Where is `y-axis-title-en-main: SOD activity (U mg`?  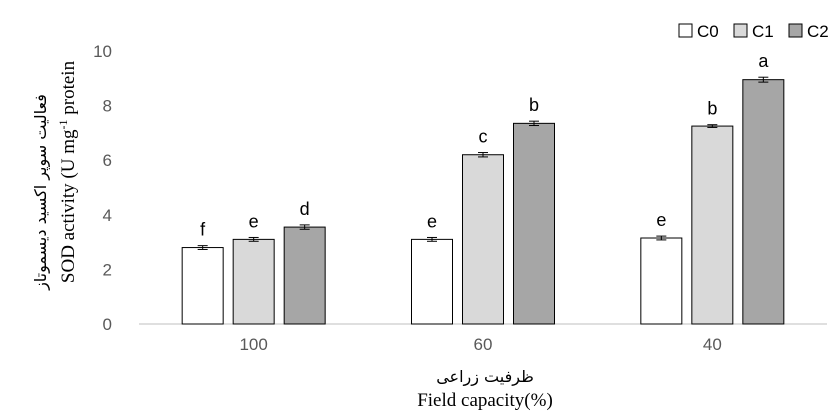
y-axis-title-en-main: SOD activity (U mg is located at coordinates (68, 206).